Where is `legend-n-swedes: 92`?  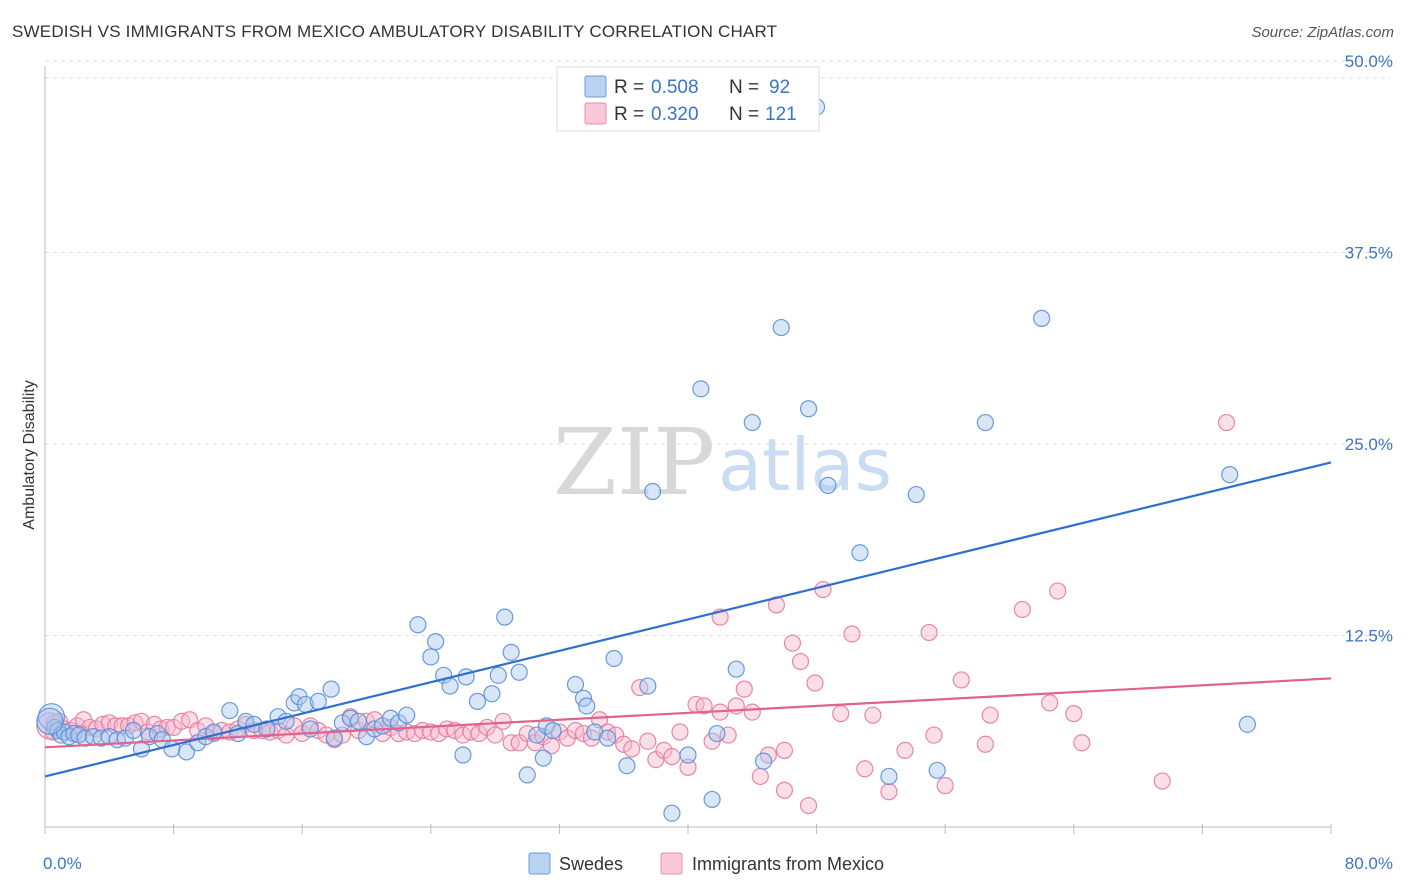 legend-n-swedes: 92 is located at coordinates (779, 87).